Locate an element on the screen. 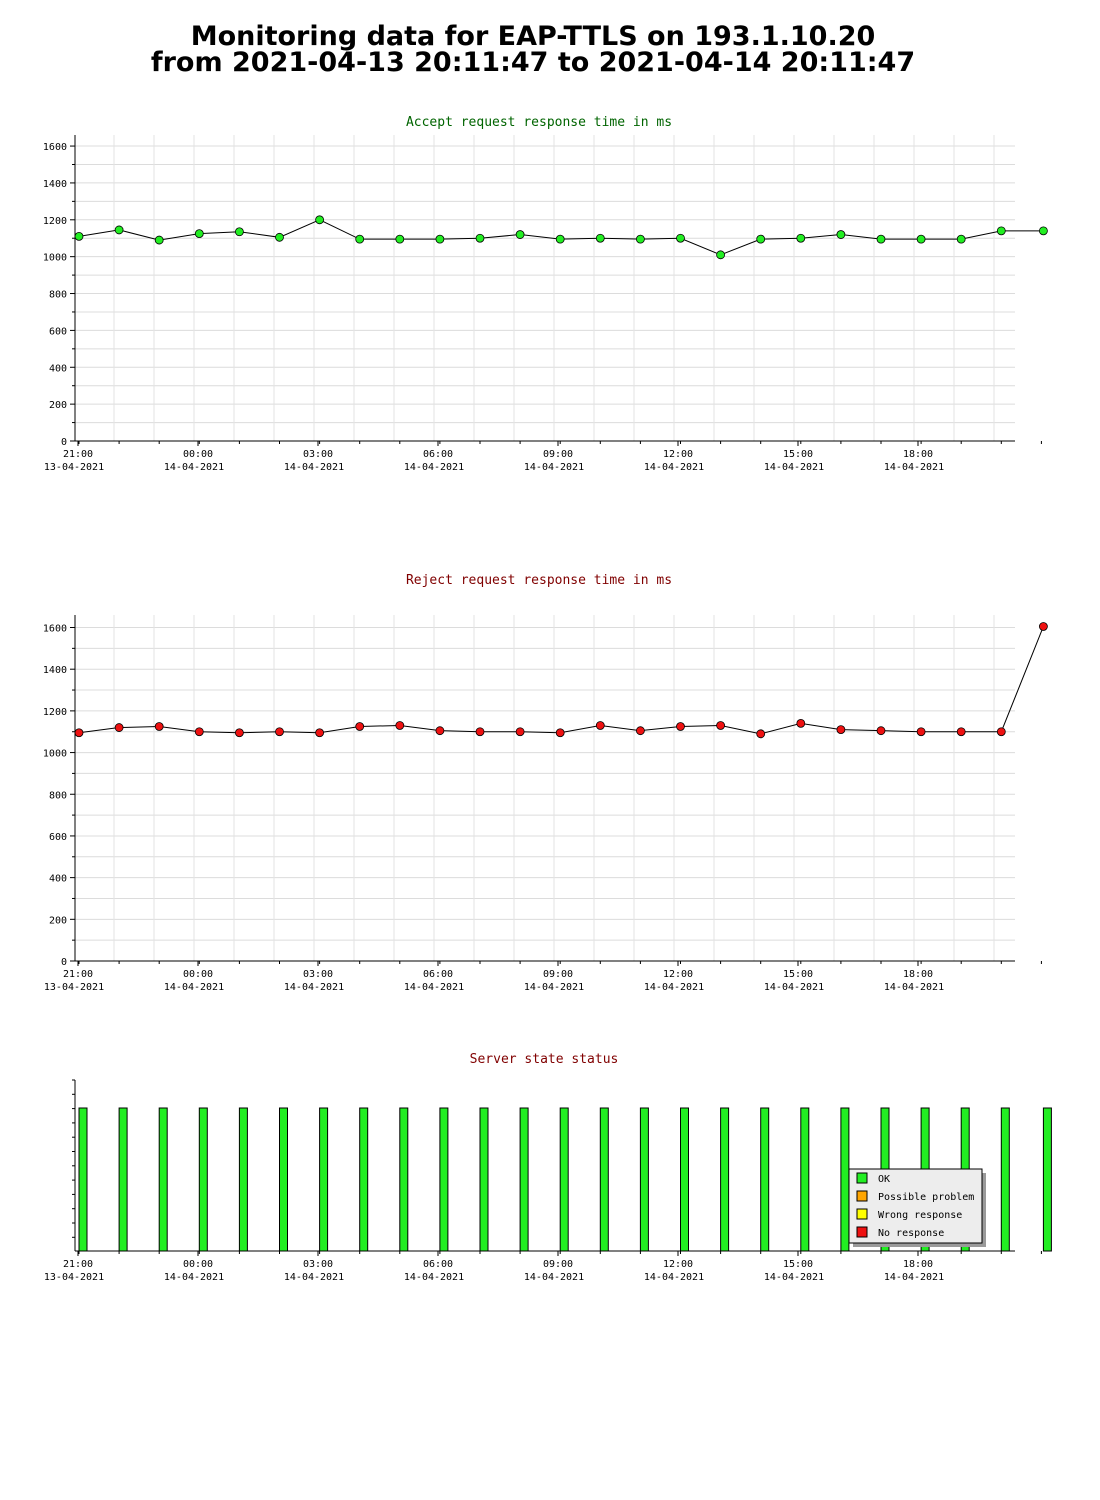 This screenshot has width=1100, height=1500. reject-y-tick-label: 200 is located at coordinates (58, 920).